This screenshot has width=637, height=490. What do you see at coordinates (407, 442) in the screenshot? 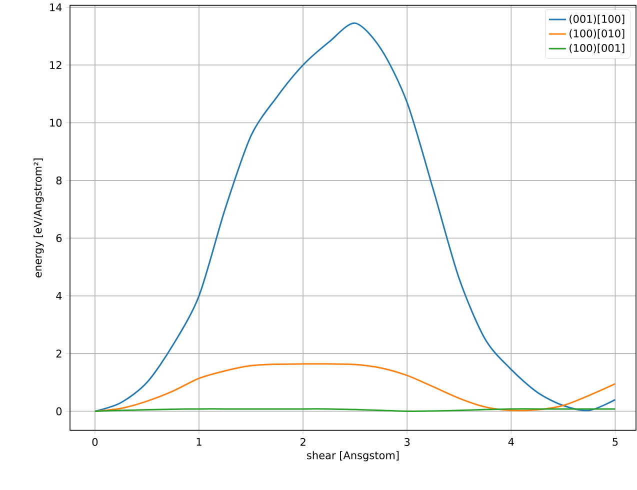
I see `x-tick-label: 3` at bounding box center [407, 442].